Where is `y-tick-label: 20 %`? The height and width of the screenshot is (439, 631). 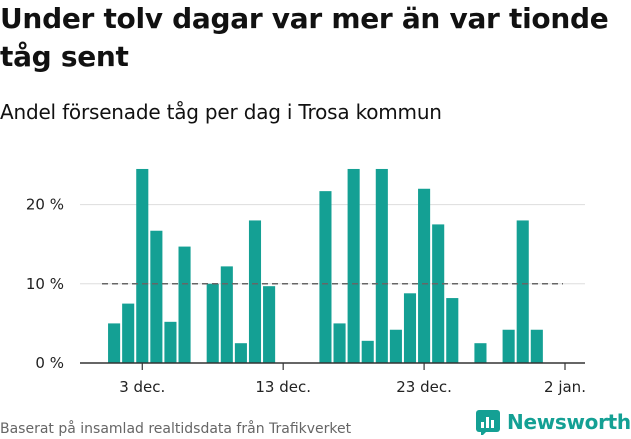 y-tick-label: 20 % is located at coordinates (45, 205).